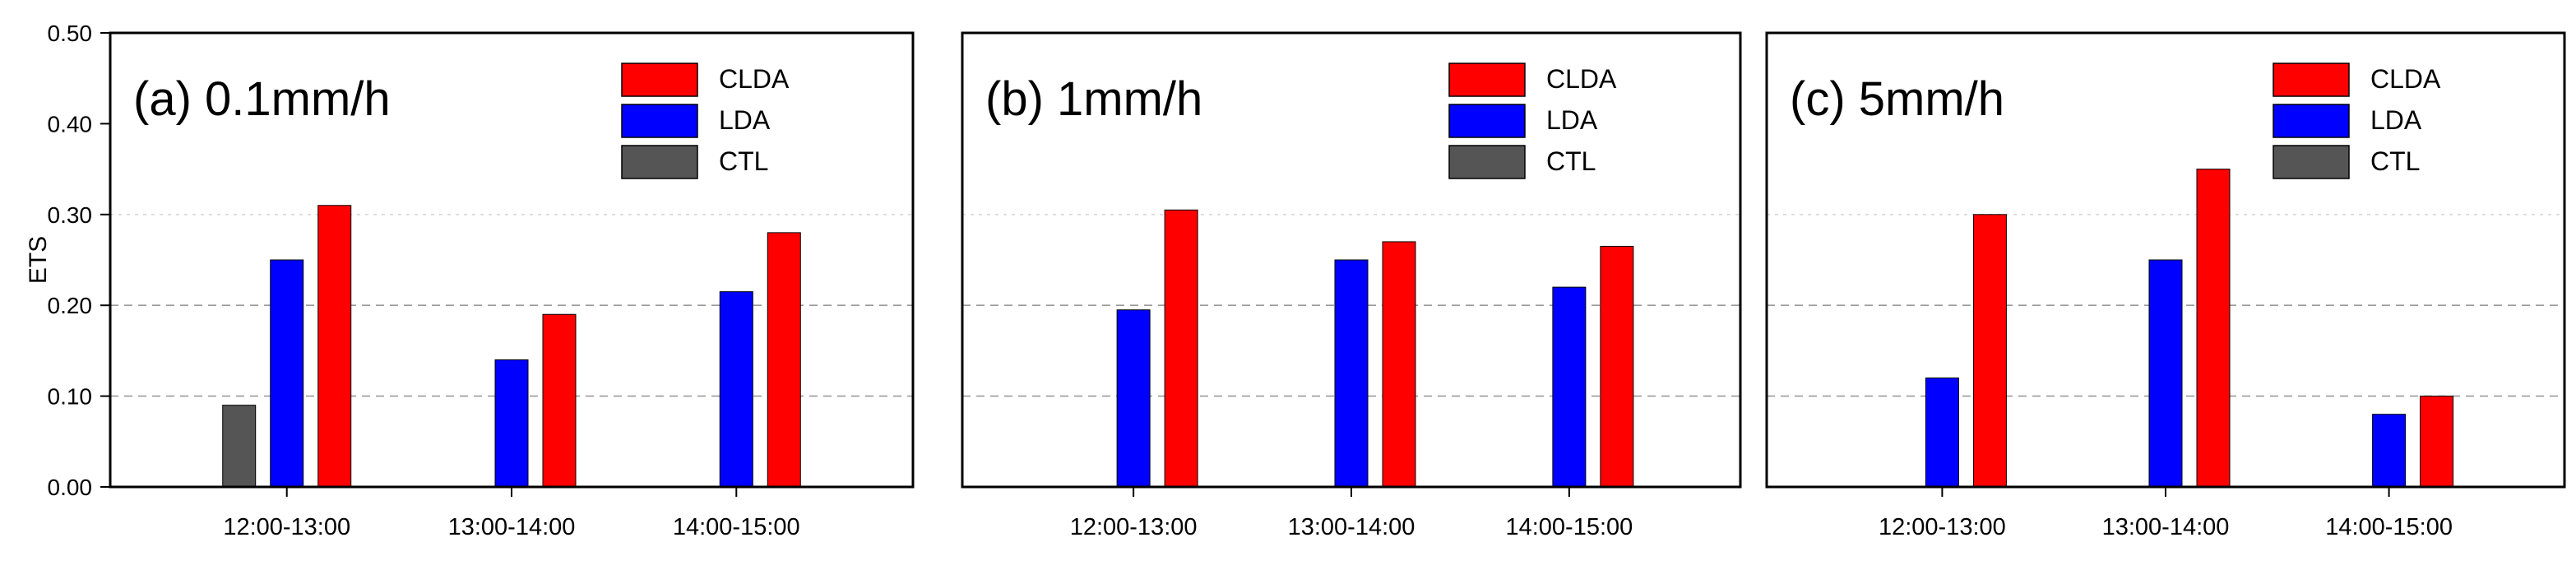  Describe the element at coordinates (262, 99) in the screenshot. I see `panel-title: (a) 0.1mm/h` at that location.